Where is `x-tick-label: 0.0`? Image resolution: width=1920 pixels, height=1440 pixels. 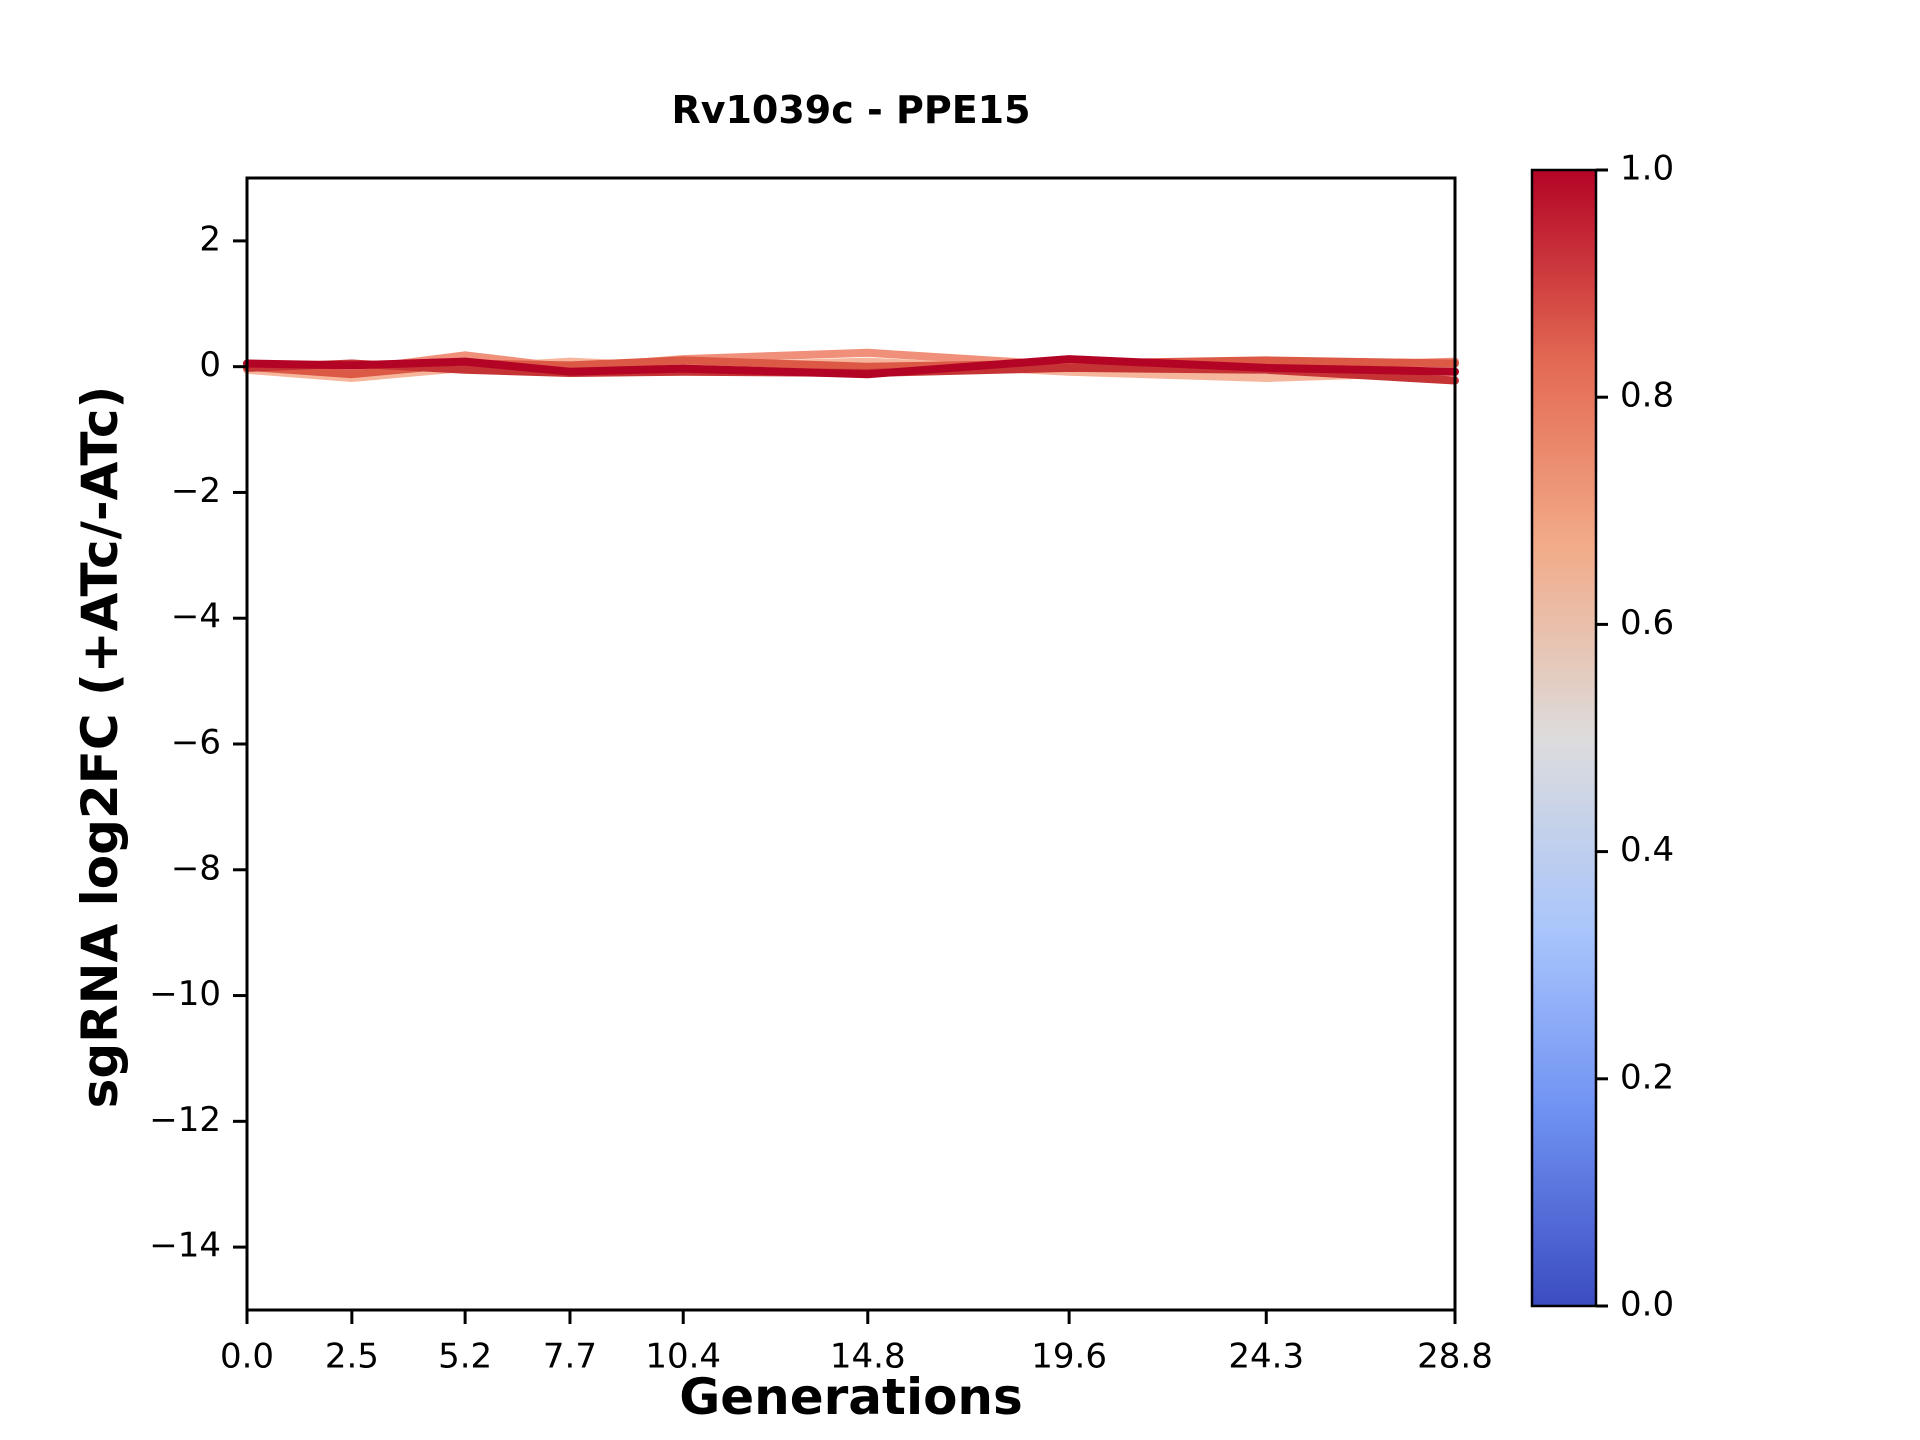
x-tick-label: 0.0 is located at coordinates (247, 1357).